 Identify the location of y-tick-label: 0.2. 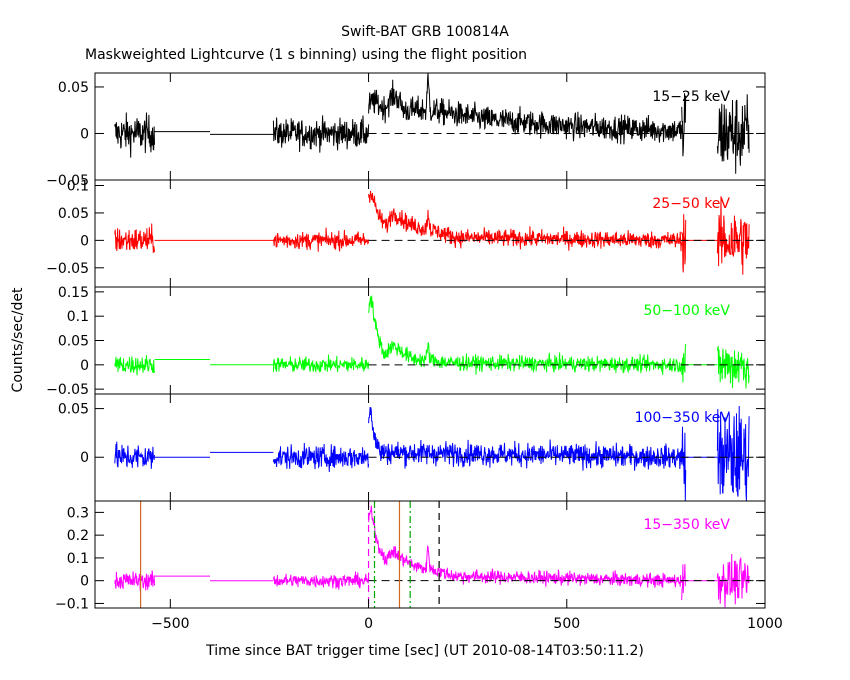
(78, 536).